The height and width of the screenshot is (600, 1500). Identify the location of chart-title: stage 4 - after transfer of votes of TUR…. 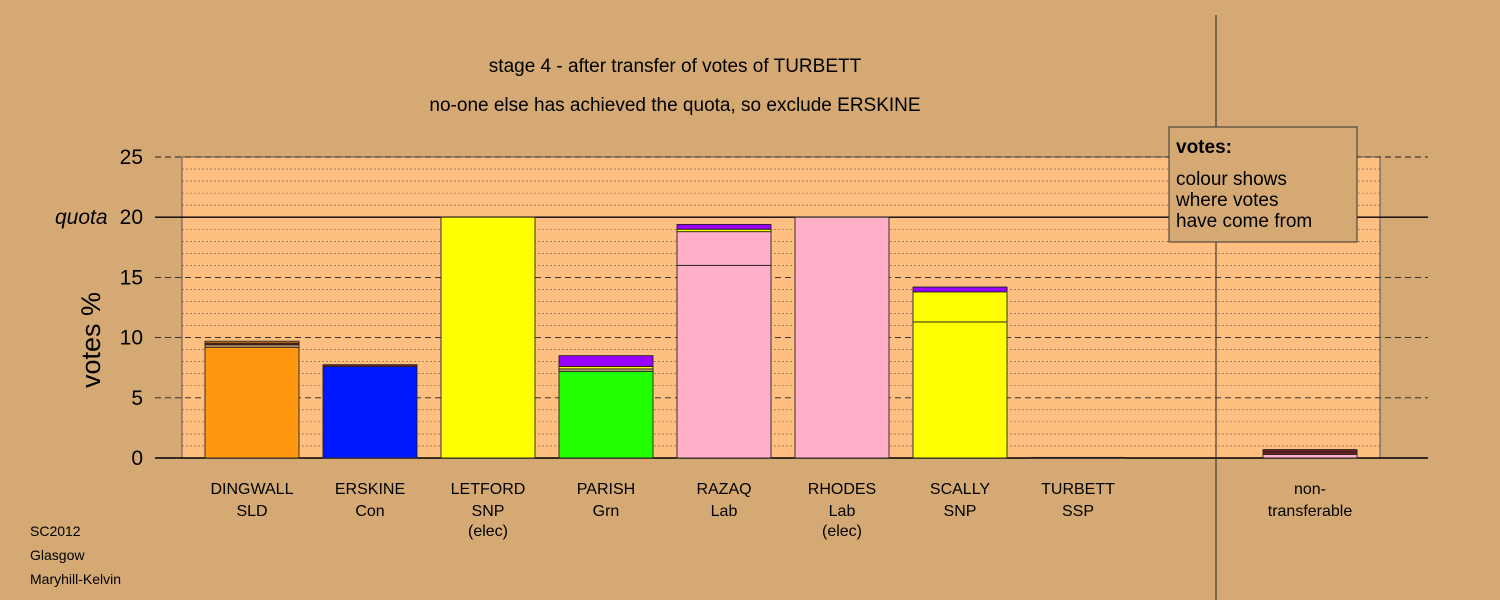
(675, 66).